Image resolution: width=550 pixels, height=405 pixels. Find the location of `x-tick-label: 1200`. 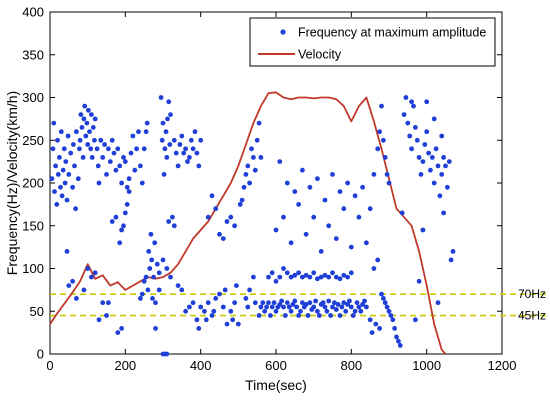

x-tick-label: 1200 is located at coordinates (502, 365).